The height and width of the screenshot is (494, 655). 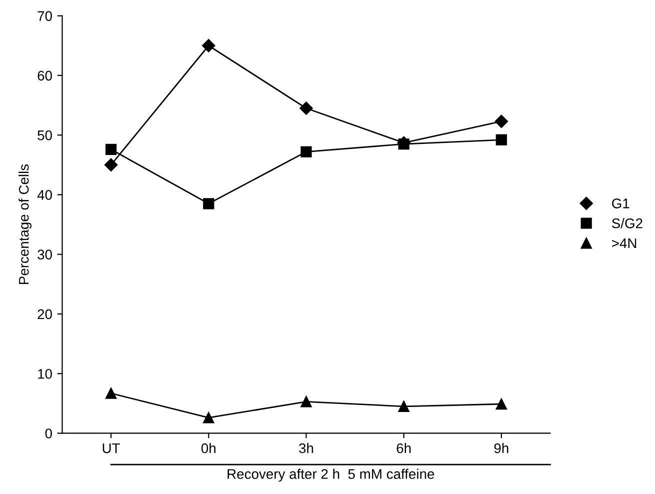 I want to click on y-tick-label: 60, so click(x=45, y=75).